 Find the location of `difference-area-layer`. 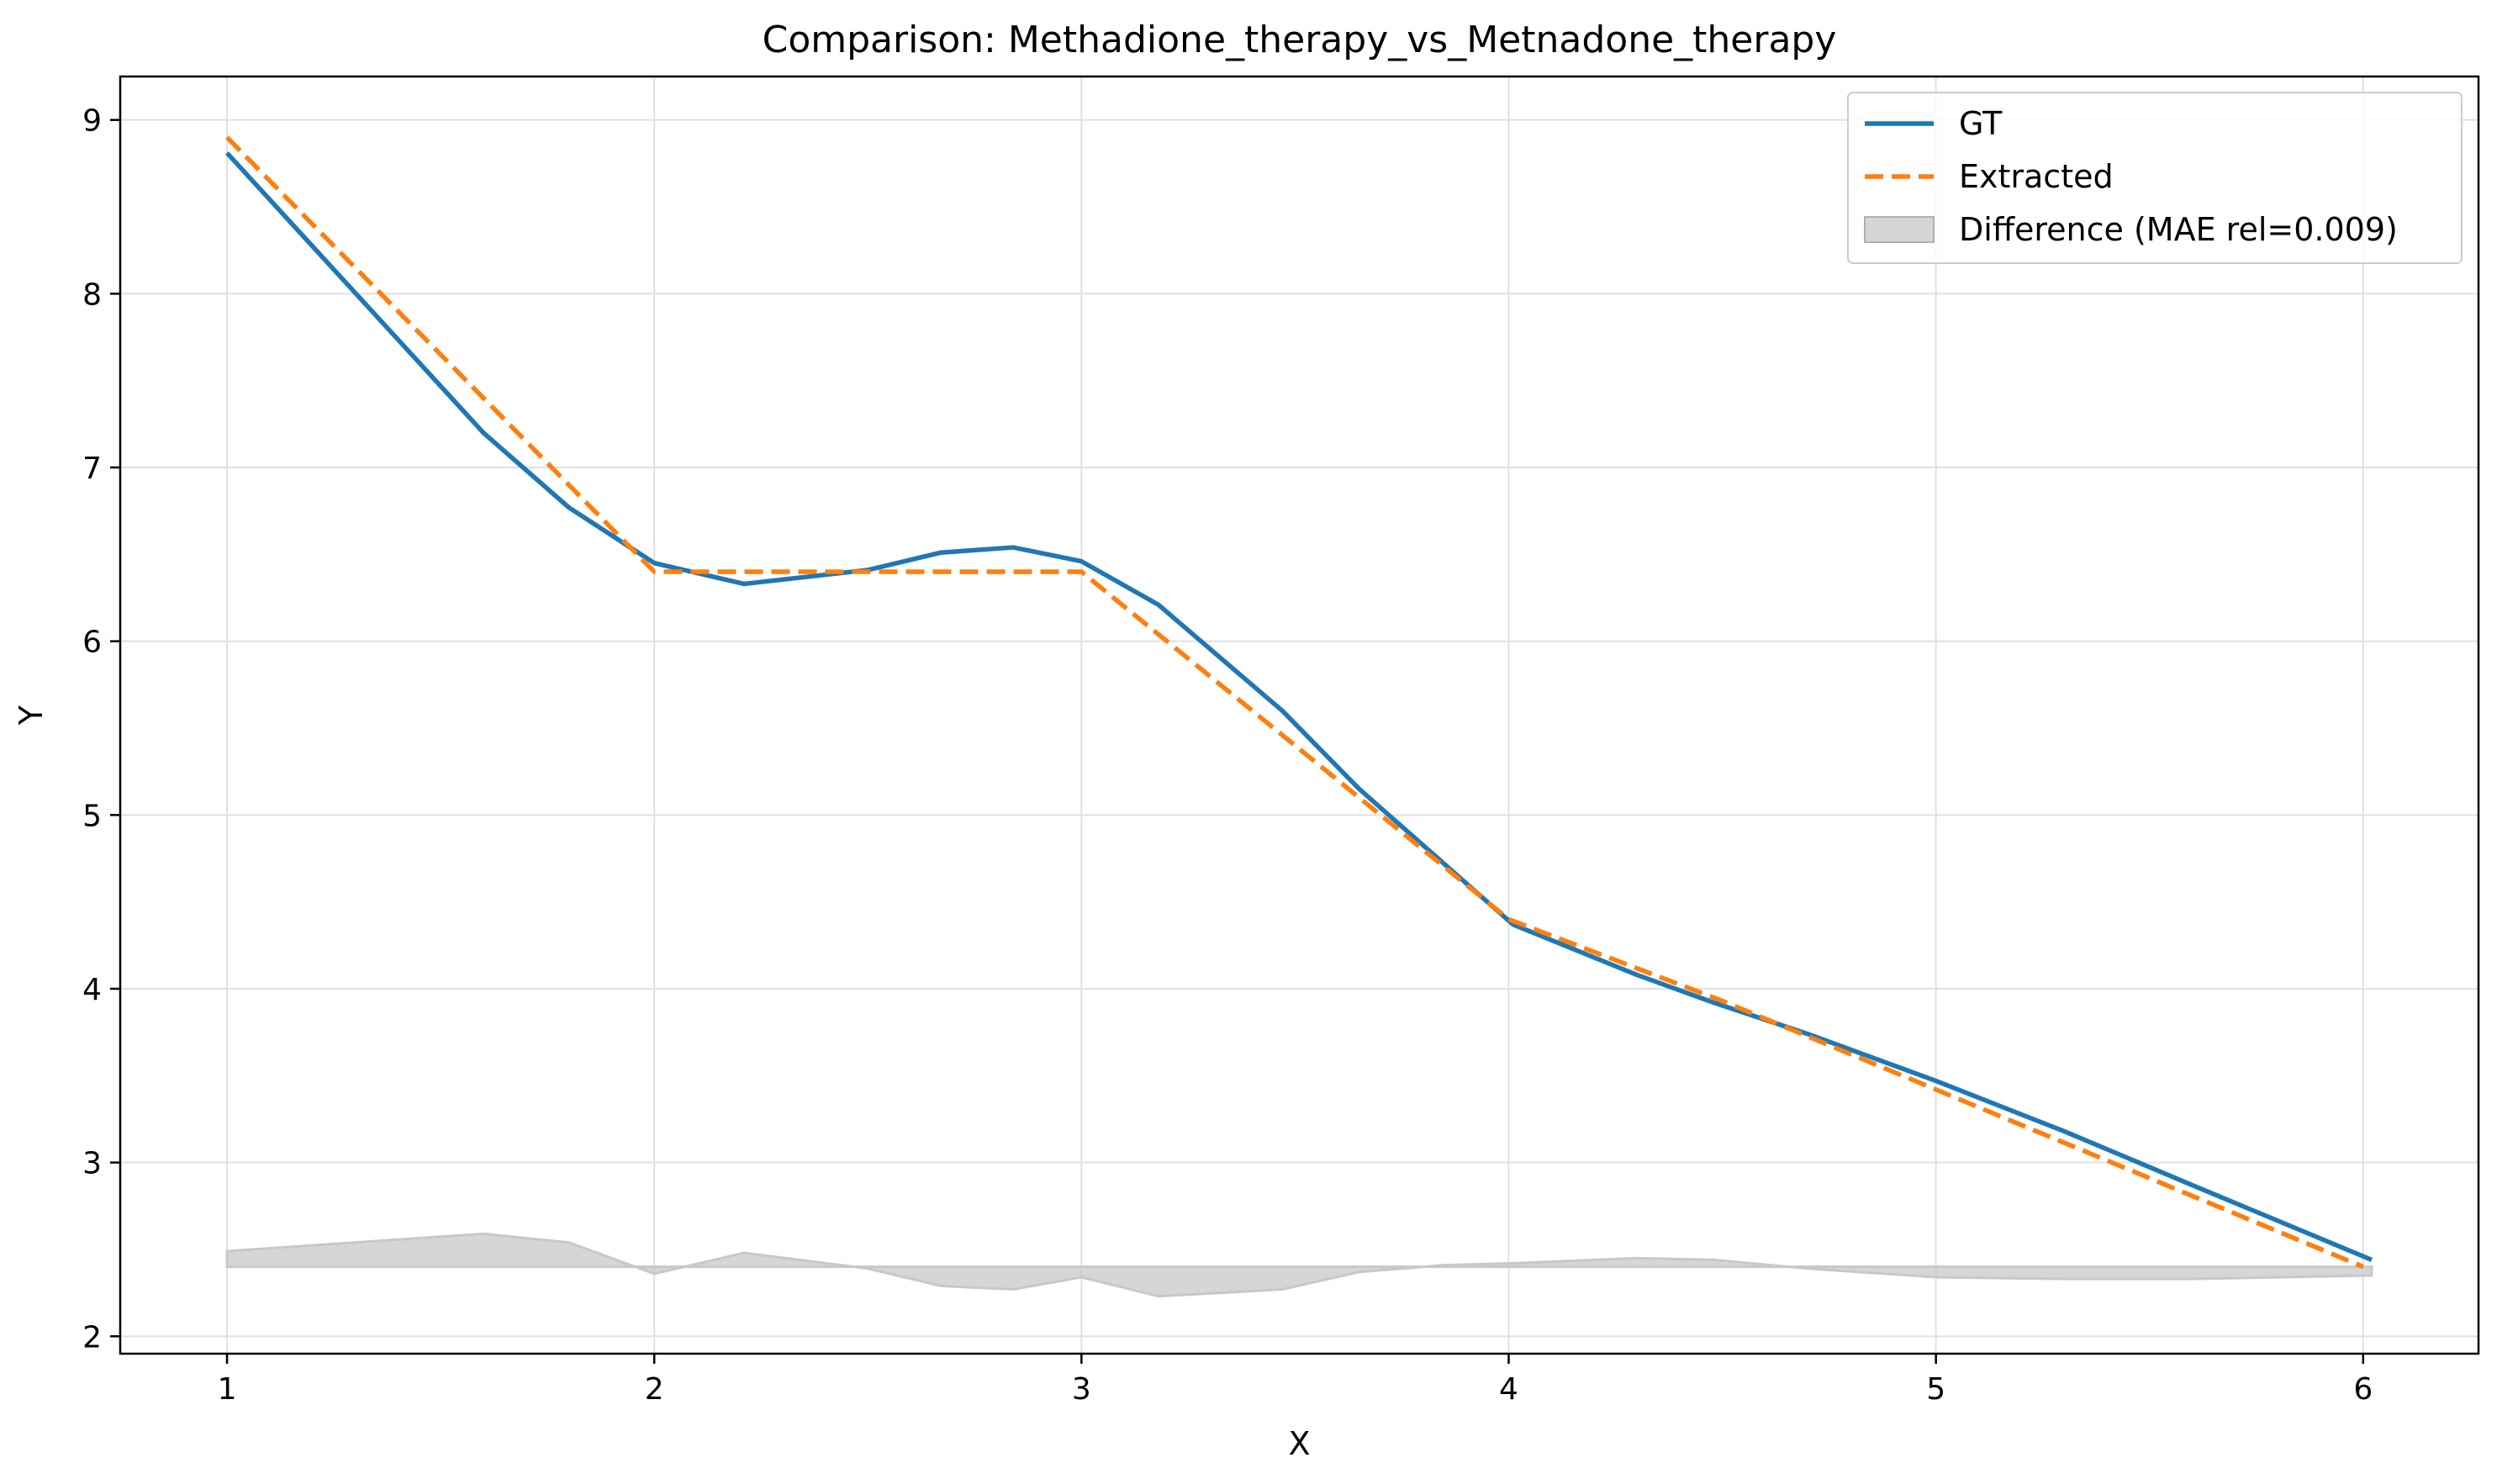

difference-area-layer is located at coordinates (1299, 1265).